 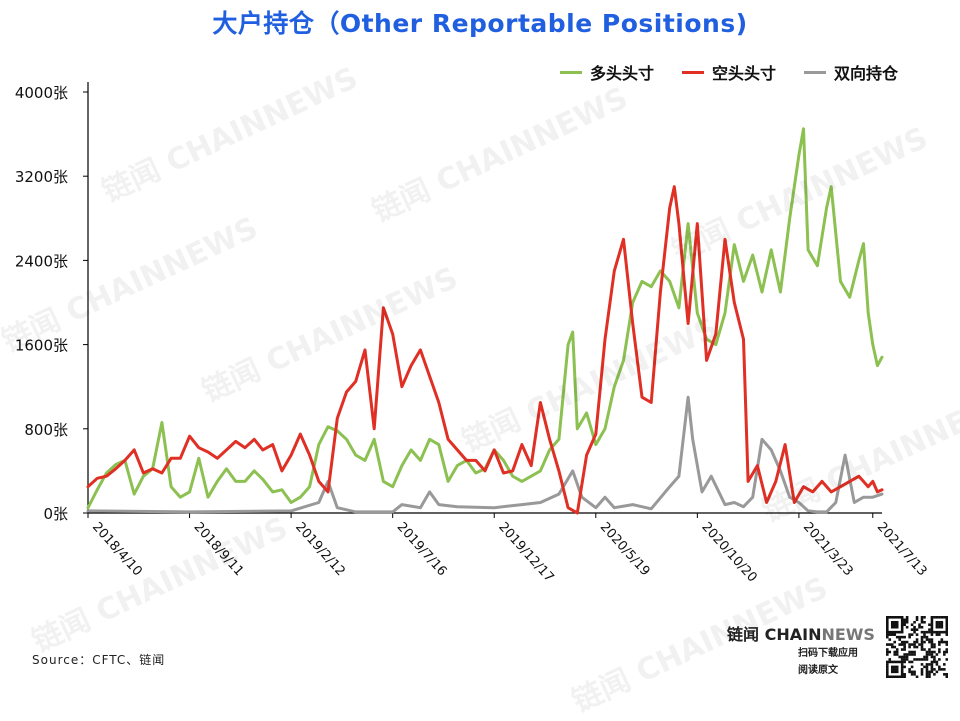 What do you see at coordinates (41, 346) in the screenshot?
I see `y-tick-label: 1600张` at bounding box center [41, 346].